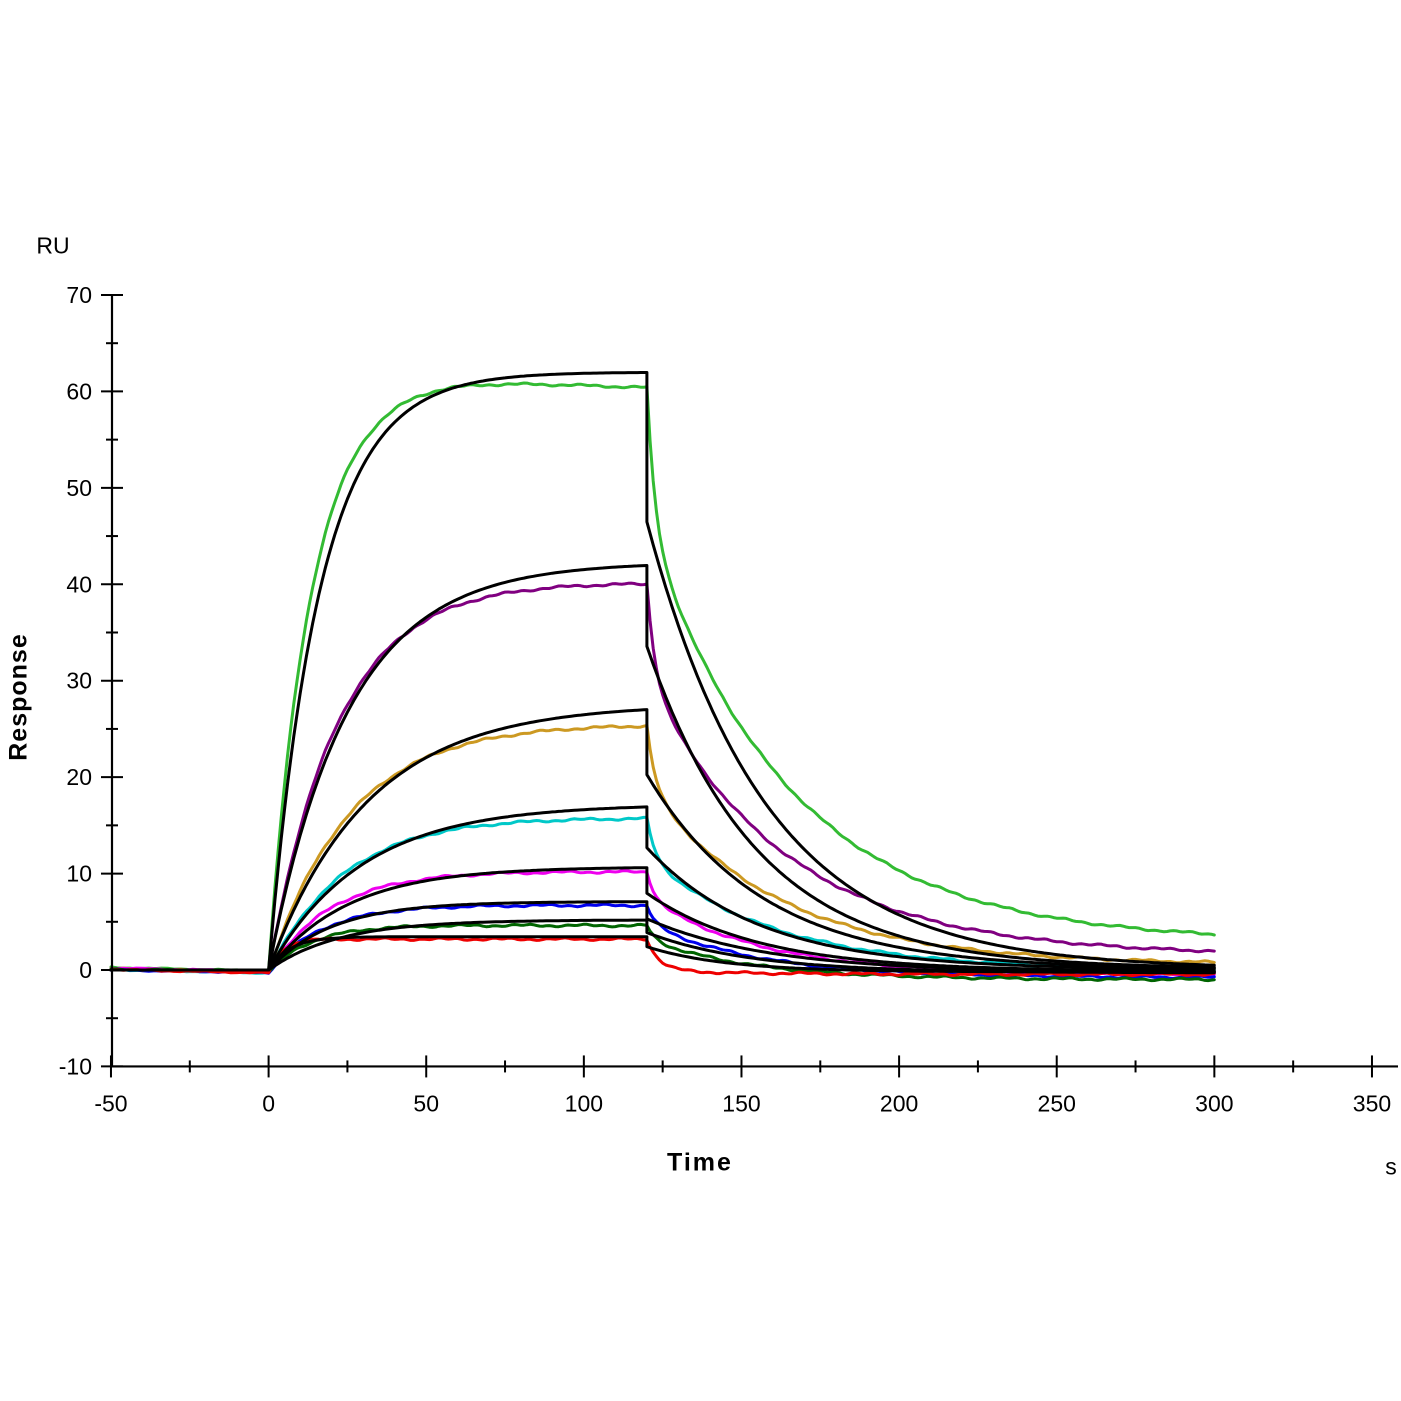 The image size is (1401, 1401). I want to click on x-tick-label: 300, so click(1214, 1103).